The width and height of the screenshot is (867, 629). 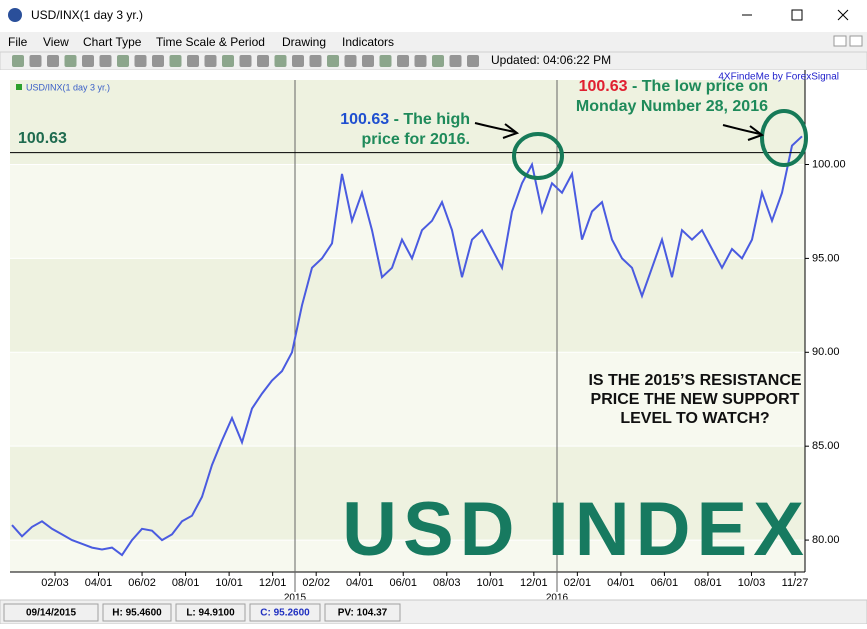 What do you see at coordinates (416, 139) in the screenshot?
I see `annotation-text: price for 2016.` at bounding box center [416, 139].